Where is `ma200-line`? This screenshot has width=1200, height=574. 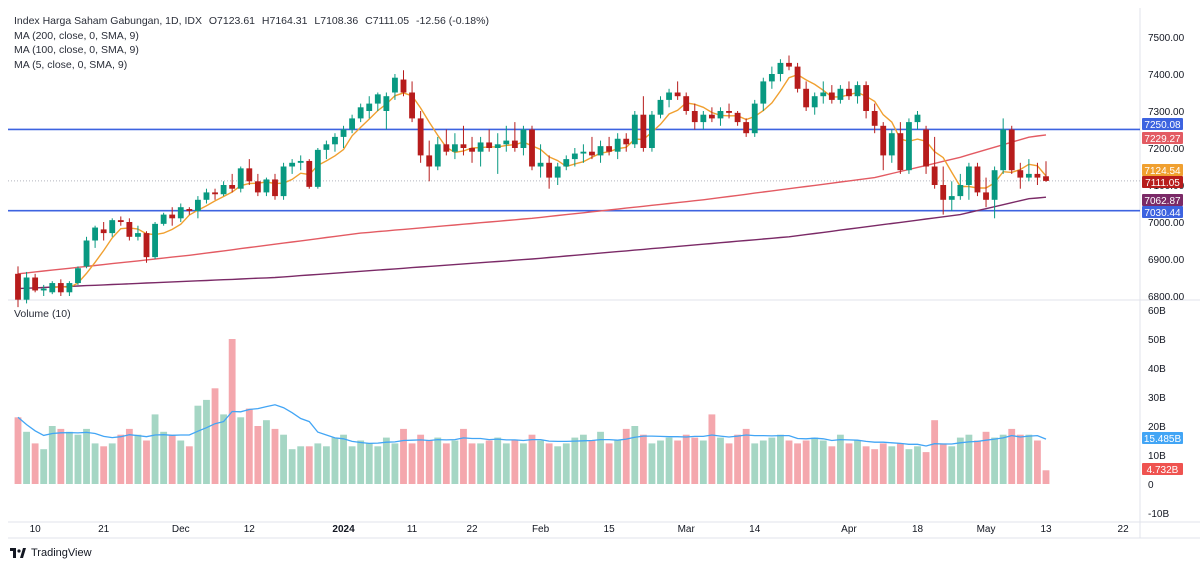
ma200-line is located at coordinates (532, 243).